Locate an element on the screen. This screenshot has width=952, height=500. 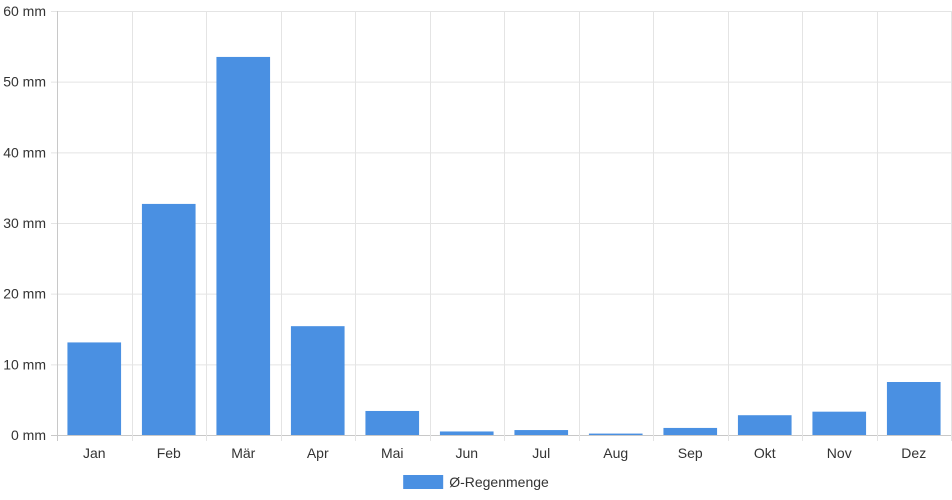
y-tick-label: 60 mm is located at coordinates (24, 11).